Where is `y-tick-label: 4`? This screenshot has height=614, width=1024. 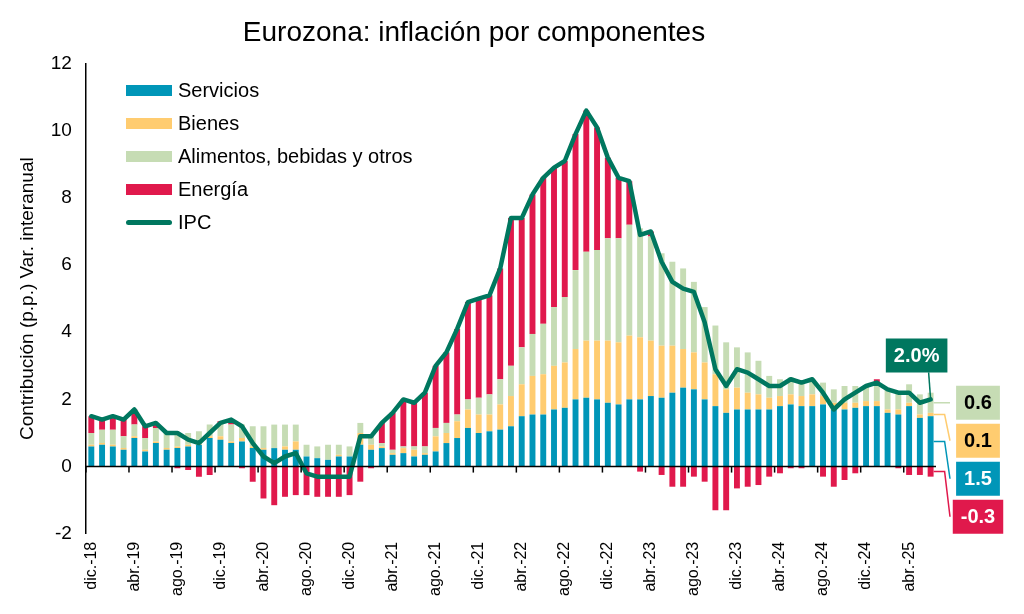
y-tick-label: 4 is located at coordinates (67, 331).